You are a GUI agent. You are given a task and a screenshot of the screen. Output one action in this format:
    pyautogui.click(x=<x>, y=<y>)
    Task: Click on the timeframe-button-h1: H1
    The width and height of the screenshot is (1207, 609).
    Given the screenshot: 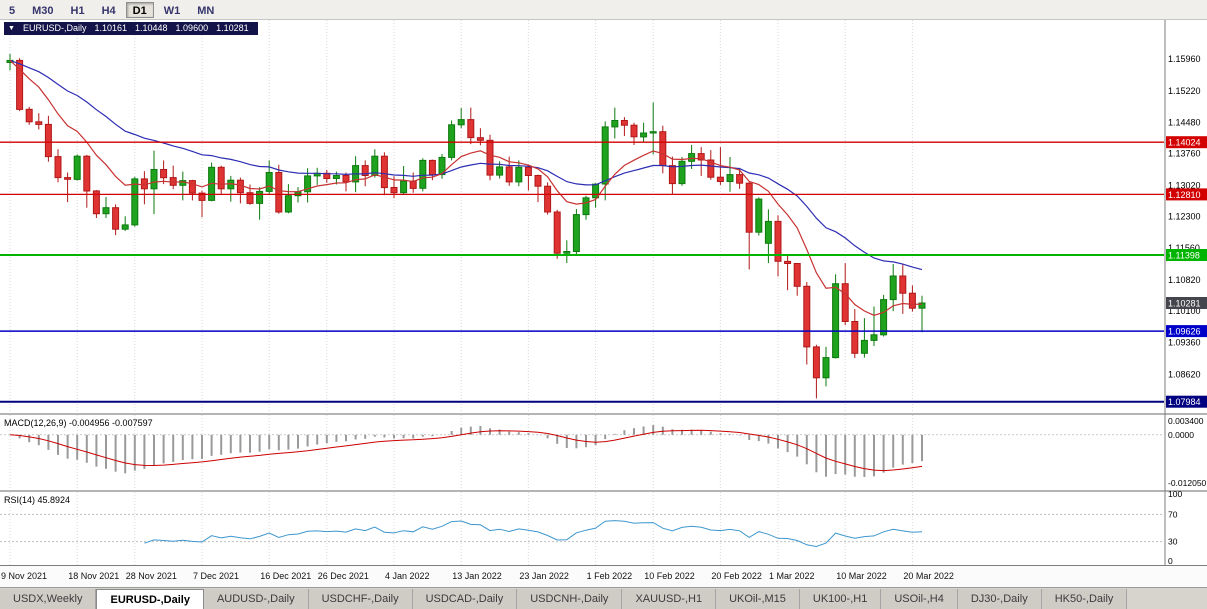 What is the action you would take?
    pyautogui.click(x=77, y=10)
    